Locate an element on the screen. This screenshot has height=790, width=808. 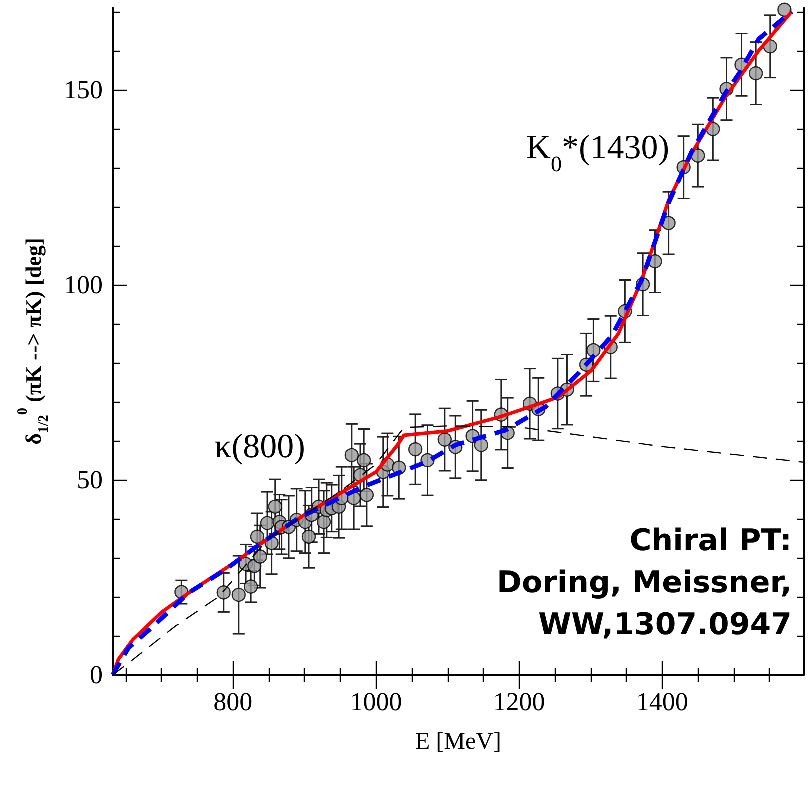
y-tick-label: 50 is located at coordinates (90, 479).